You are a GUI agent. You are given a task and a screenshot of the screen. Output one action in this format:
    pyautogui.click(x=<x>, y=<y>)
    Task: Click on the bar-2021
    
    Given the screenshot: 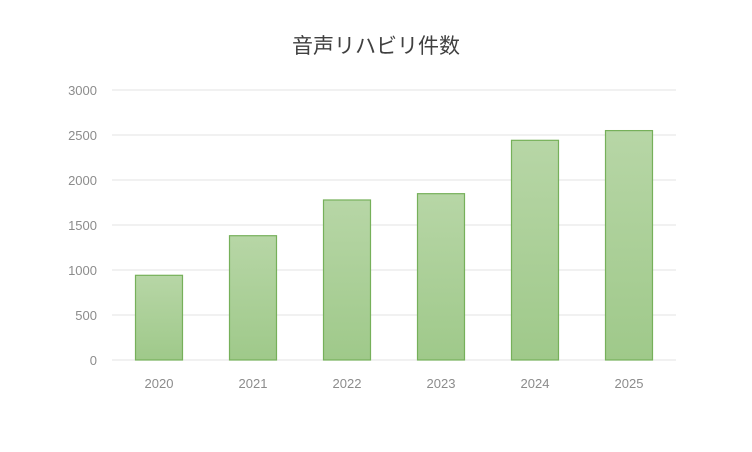 What is the action you would take?
    pyautogui.click(x=253, y=298)
    